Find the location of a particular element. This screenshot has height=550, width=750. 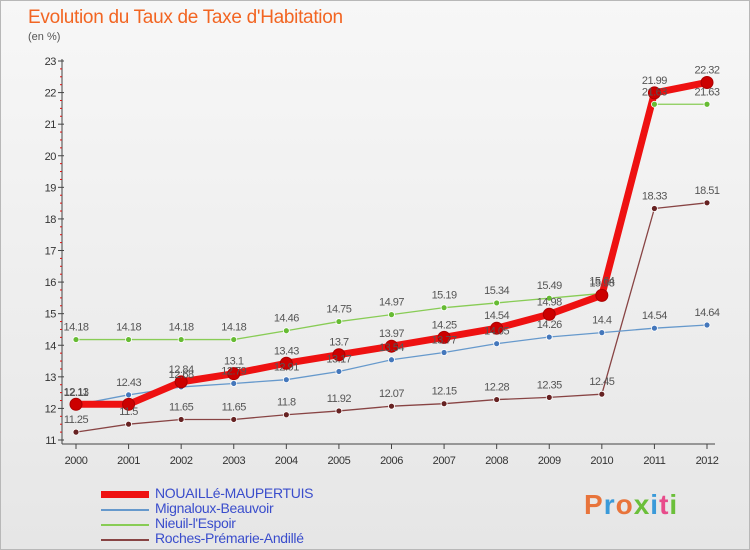

data-label: 13.43 is located at coordinates (286, 351).